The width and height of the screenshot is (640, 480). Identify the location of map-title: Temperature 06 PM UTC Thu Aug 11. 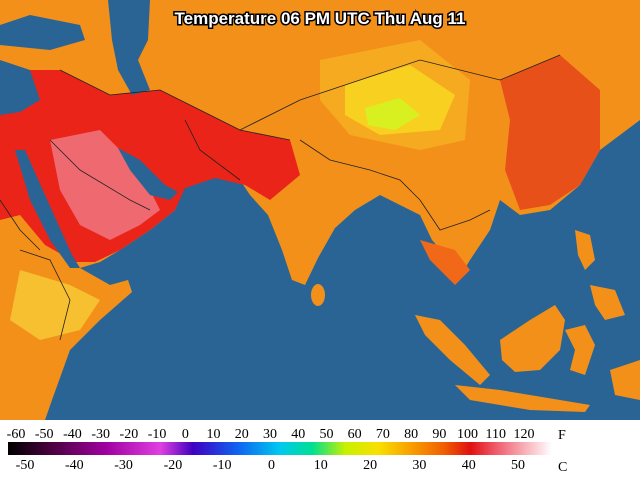
(320, 18).